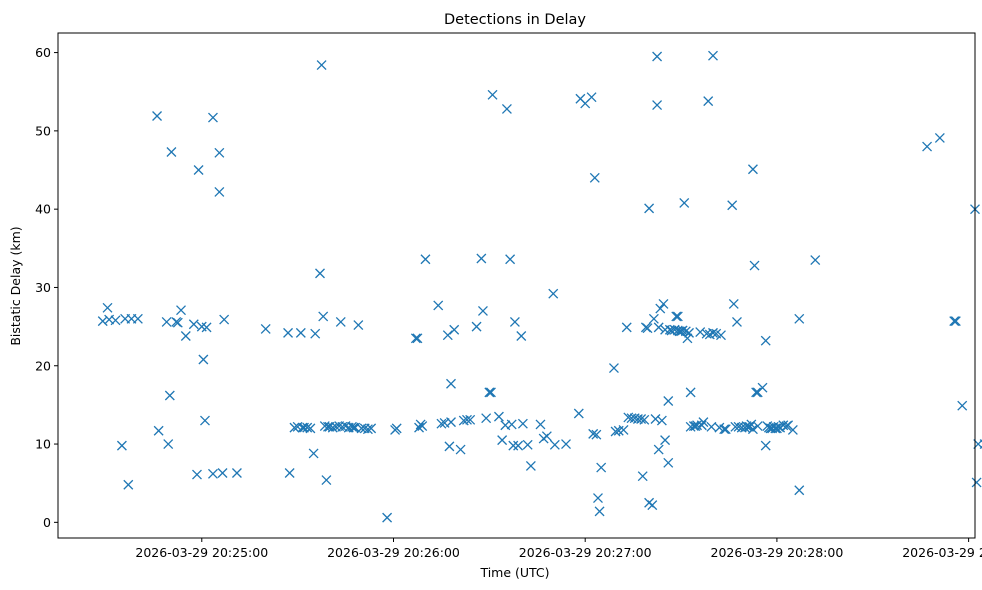 The height and width of the screenshot is (590, 982). I want to click on x-axis-label: Time (UTC), so click(514, 572).